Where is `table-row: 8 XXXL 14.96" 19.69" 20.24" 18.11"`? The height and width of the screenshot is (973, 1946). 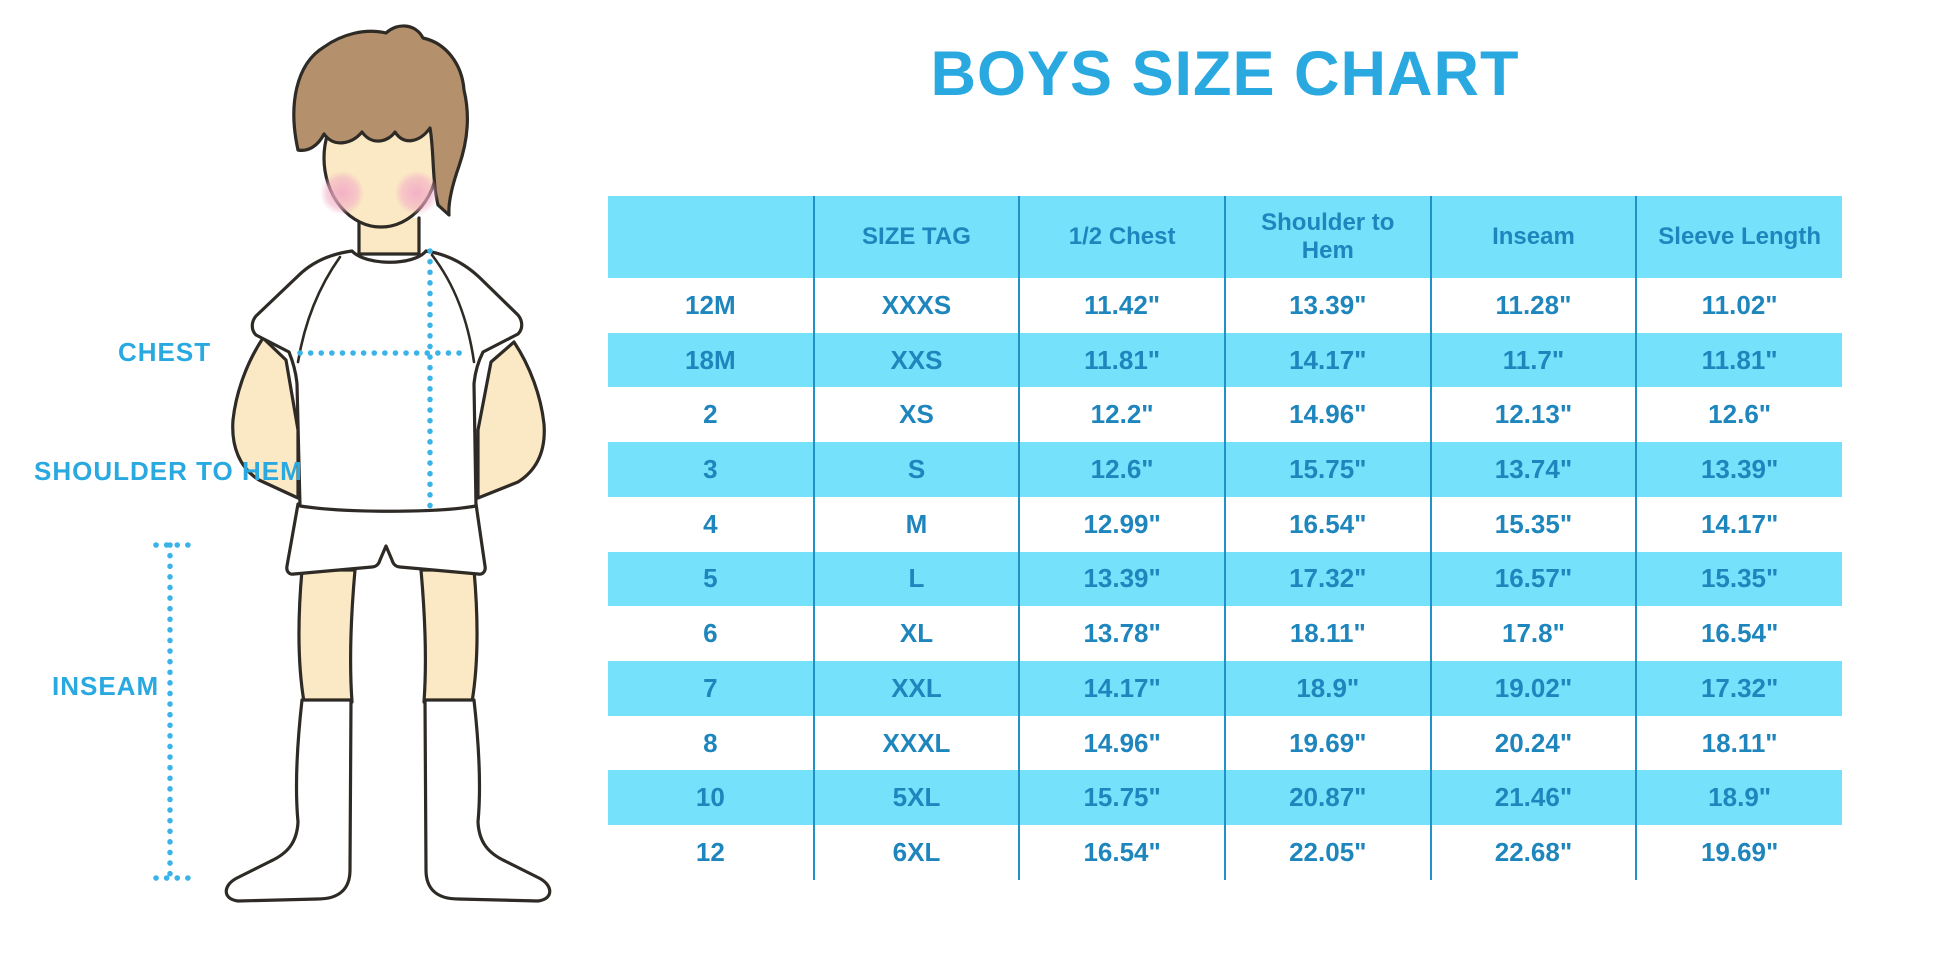
table-row: 8 XXXL 14.96" 19.69" 20.24" 18.11" is located at coordinates (1225, 743).